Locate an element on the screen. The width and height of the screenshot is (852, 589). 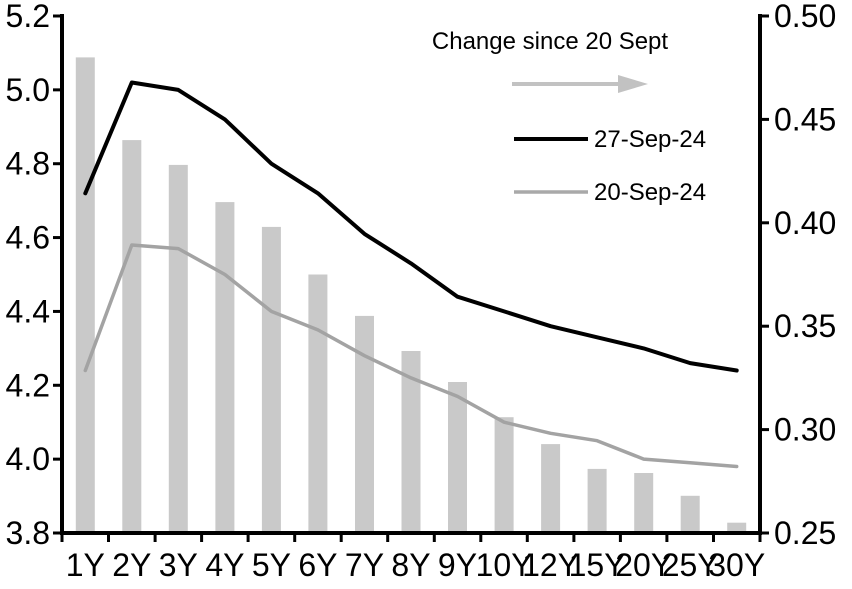
bar-25Y is located at coordinates (690, 514).